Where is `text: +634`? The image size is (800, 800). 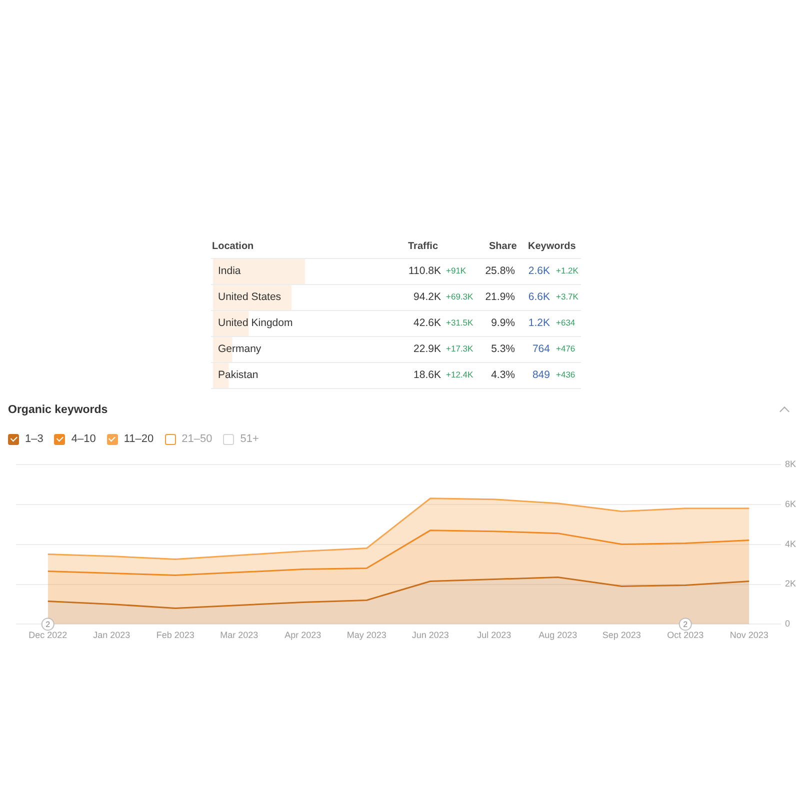 text: +634 is located at coordinates (566, 322).